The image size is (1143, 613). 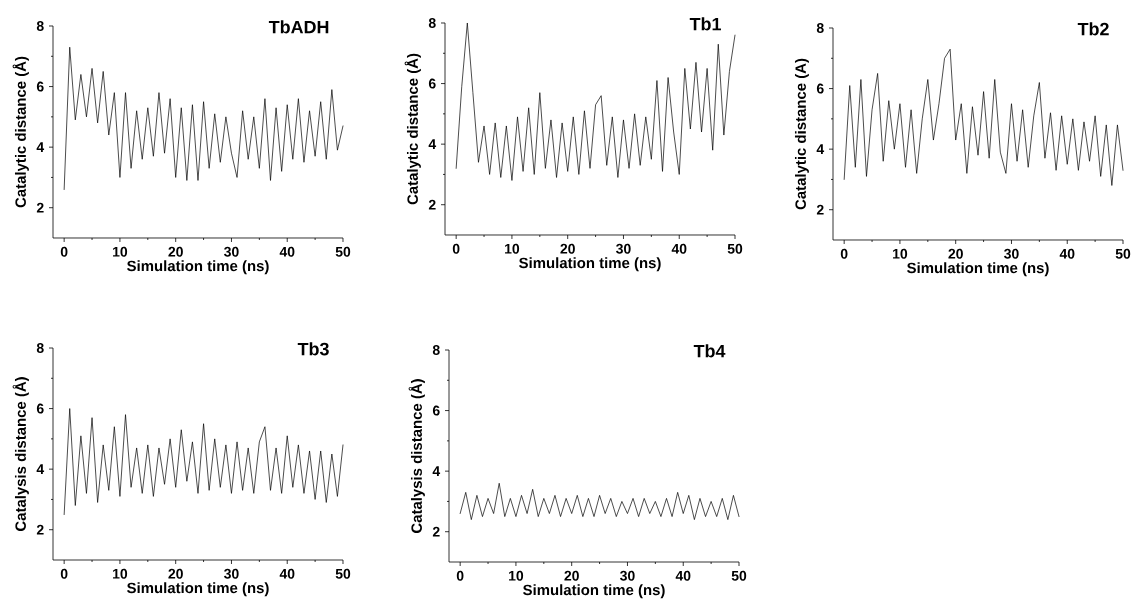 What do you see at coordinates (705, 24) in the screenshot?
I see `chart-title: Tb1` at bounding box center [705, 24].